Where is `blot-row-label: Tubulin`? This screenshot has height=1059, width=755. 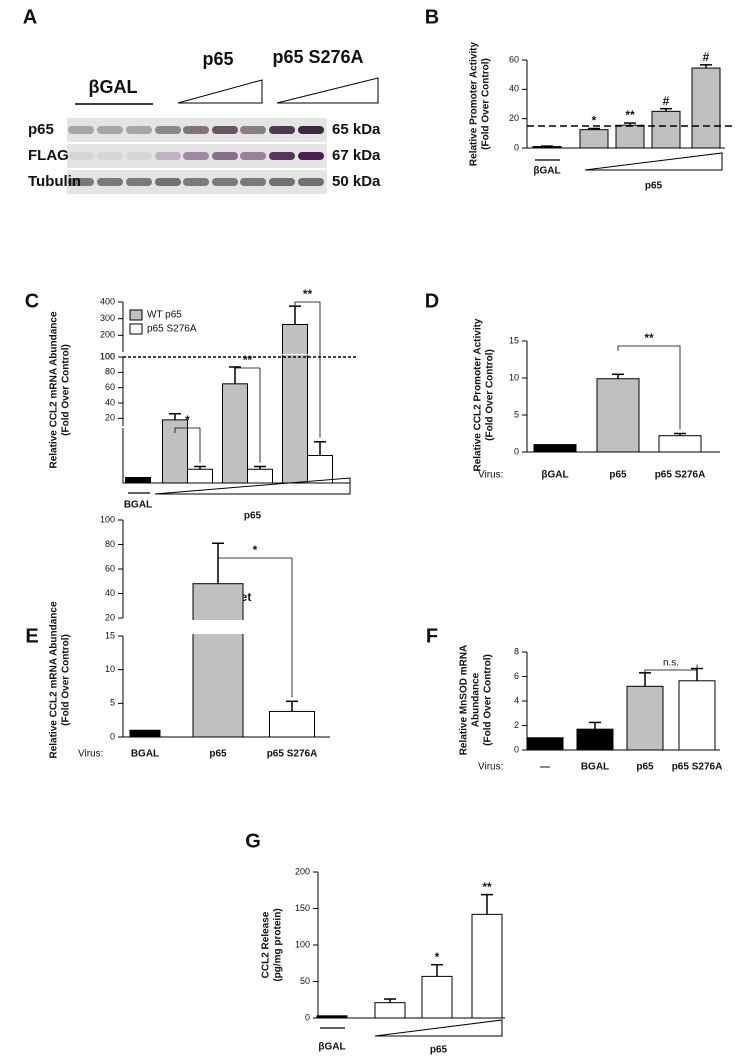
blot-row-label: Tubulin is located at coordinates (54, 181).